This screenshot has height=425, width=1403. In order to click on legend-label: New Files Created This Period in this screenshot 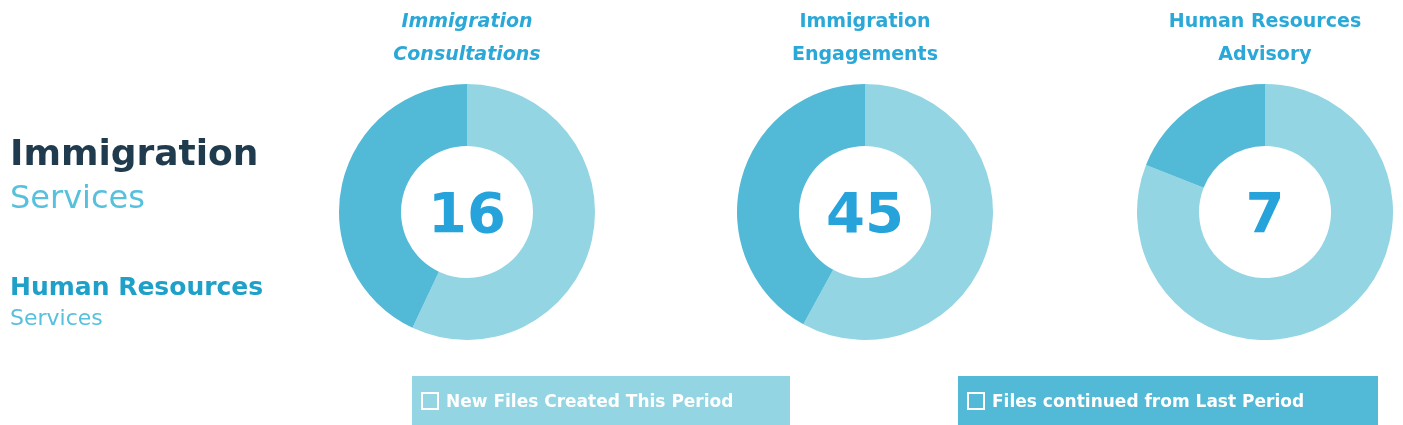, I will do `click(590, 401)`.